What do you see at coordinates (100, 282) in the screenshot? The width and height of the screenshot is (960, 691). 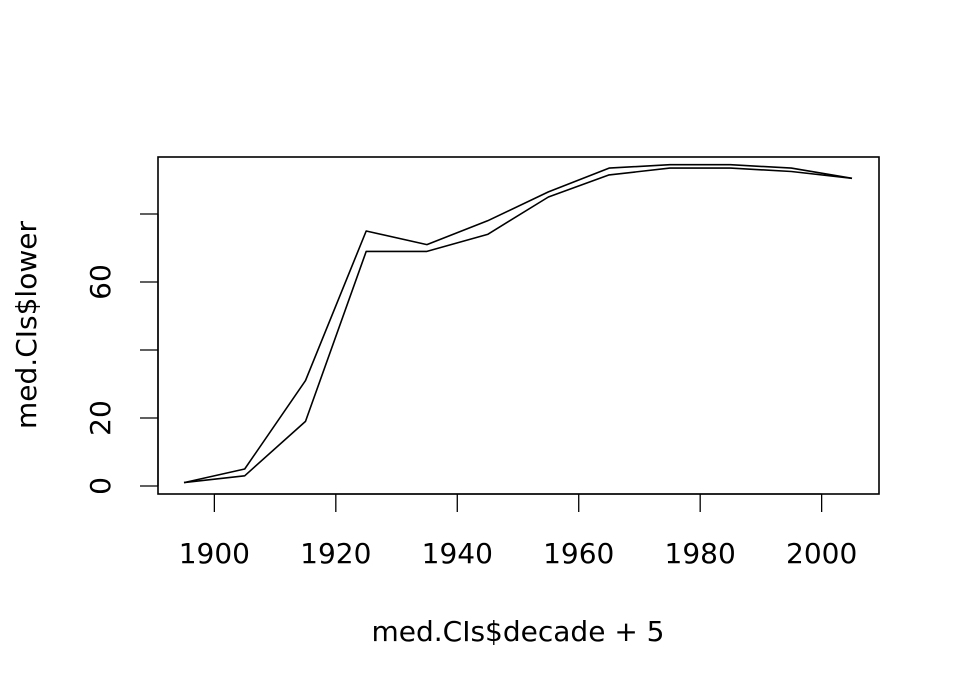 I see `y-tick-label: 60` at bounding box center [100, 282].